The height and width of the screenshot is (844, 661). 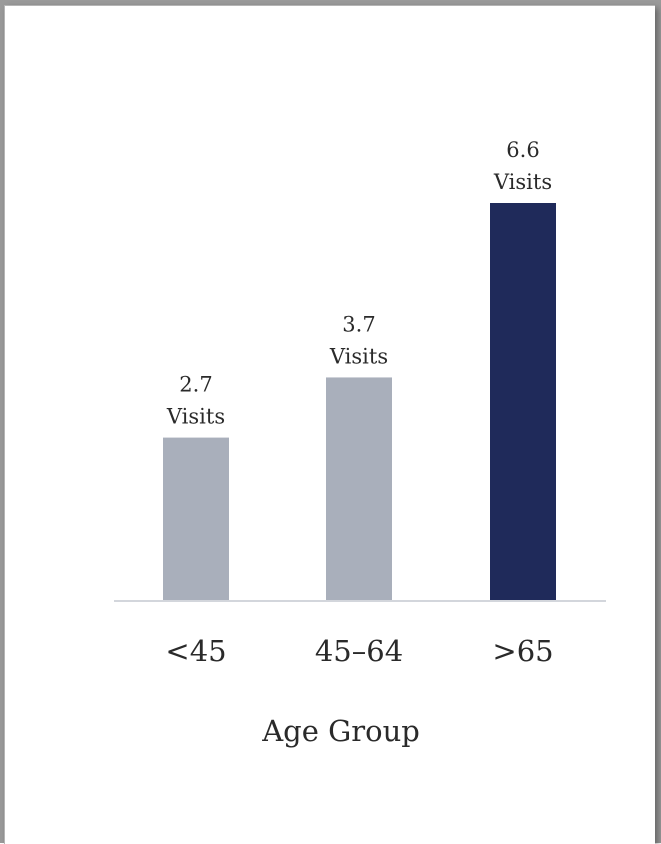 I want to click on data-label-value-1: 2.7, so click(x=195, y=385).